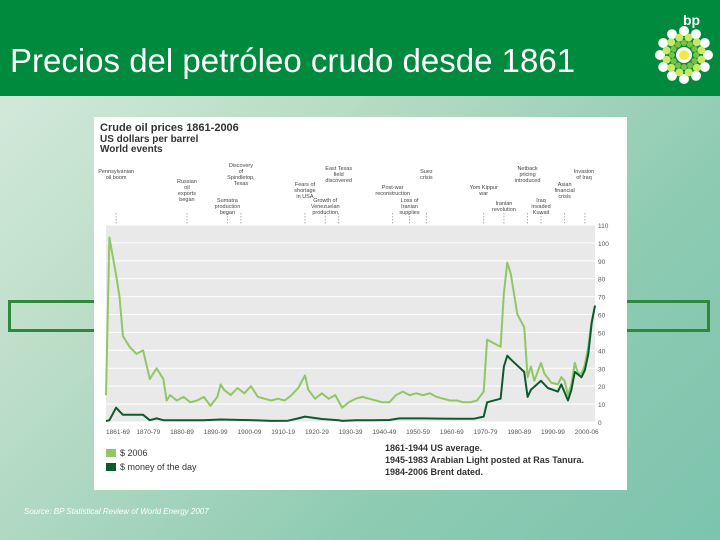 The height and width of the screenshot is (540, 720). What do you see at coordinates (250, 432) in the screenshot?
I see `x-tick-label: 1900-09` at bounding box center [250, 432].